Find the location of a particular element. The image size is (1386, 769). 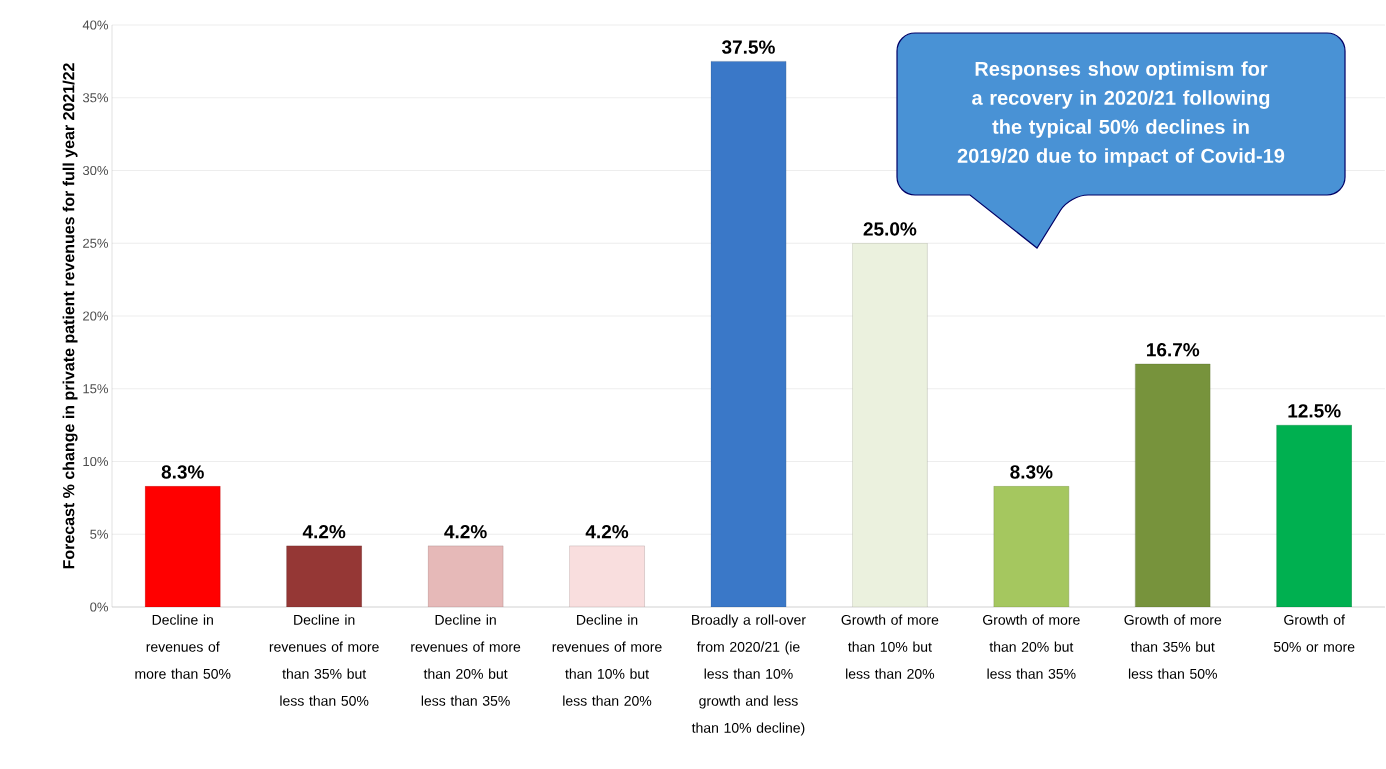

y-tick-label: 40% is located at coordinates (95, 25).